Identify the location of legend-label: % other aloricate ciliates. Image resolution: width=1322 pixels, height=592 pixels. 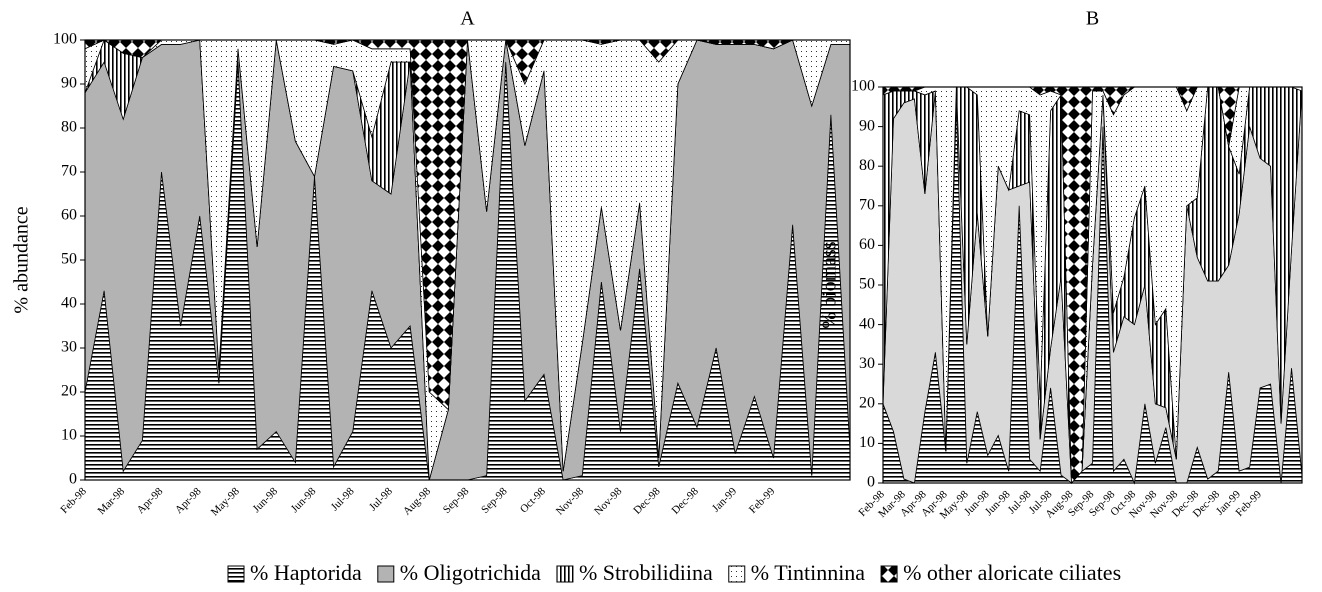
(1012, 572).